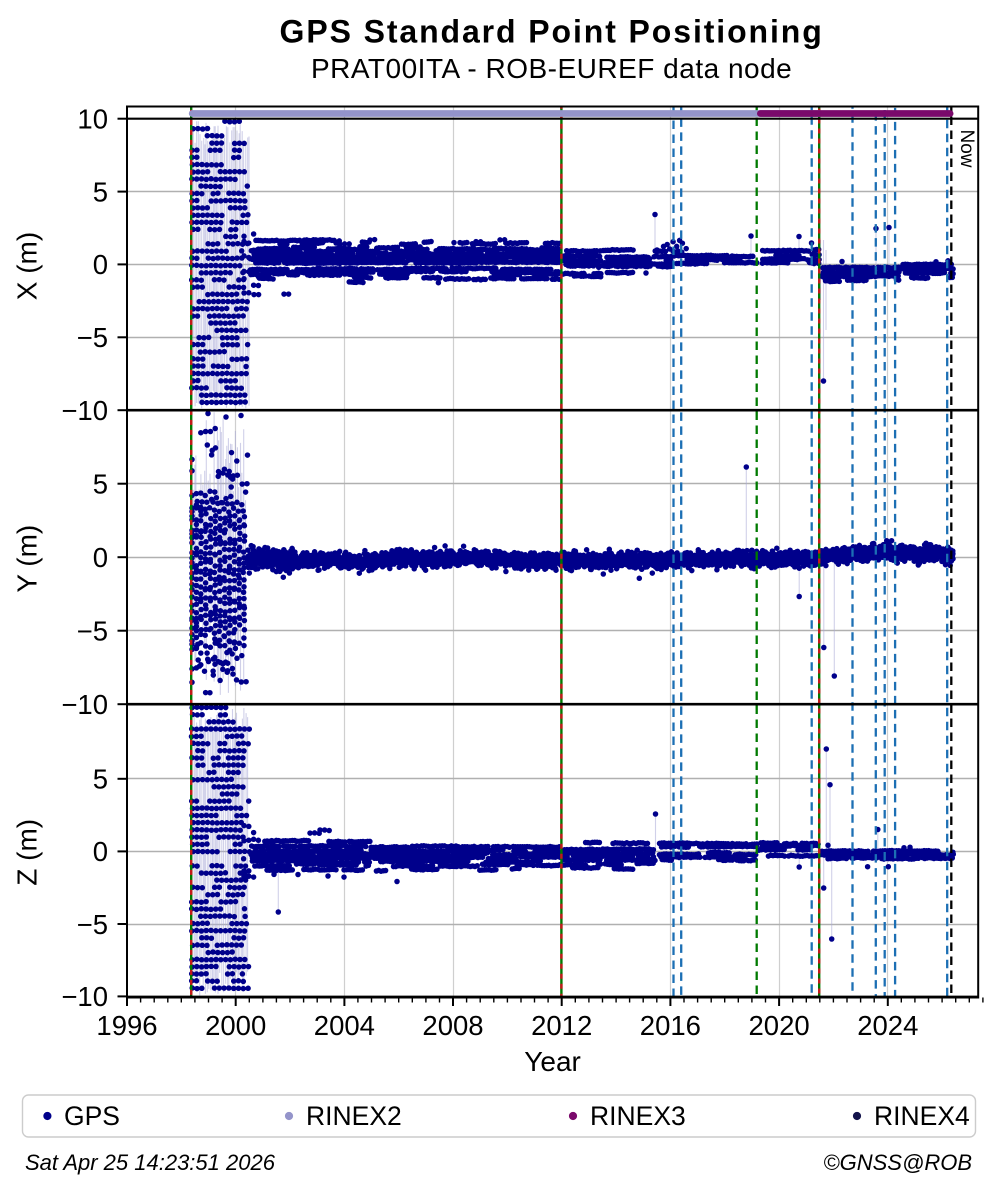 This screenshot has width=997, height=1199. What do you see at coordinates (897, 1162) in the screenshot?
I see `svg-text: ©GNSS@ROB` at bounding box center [897, 1162].